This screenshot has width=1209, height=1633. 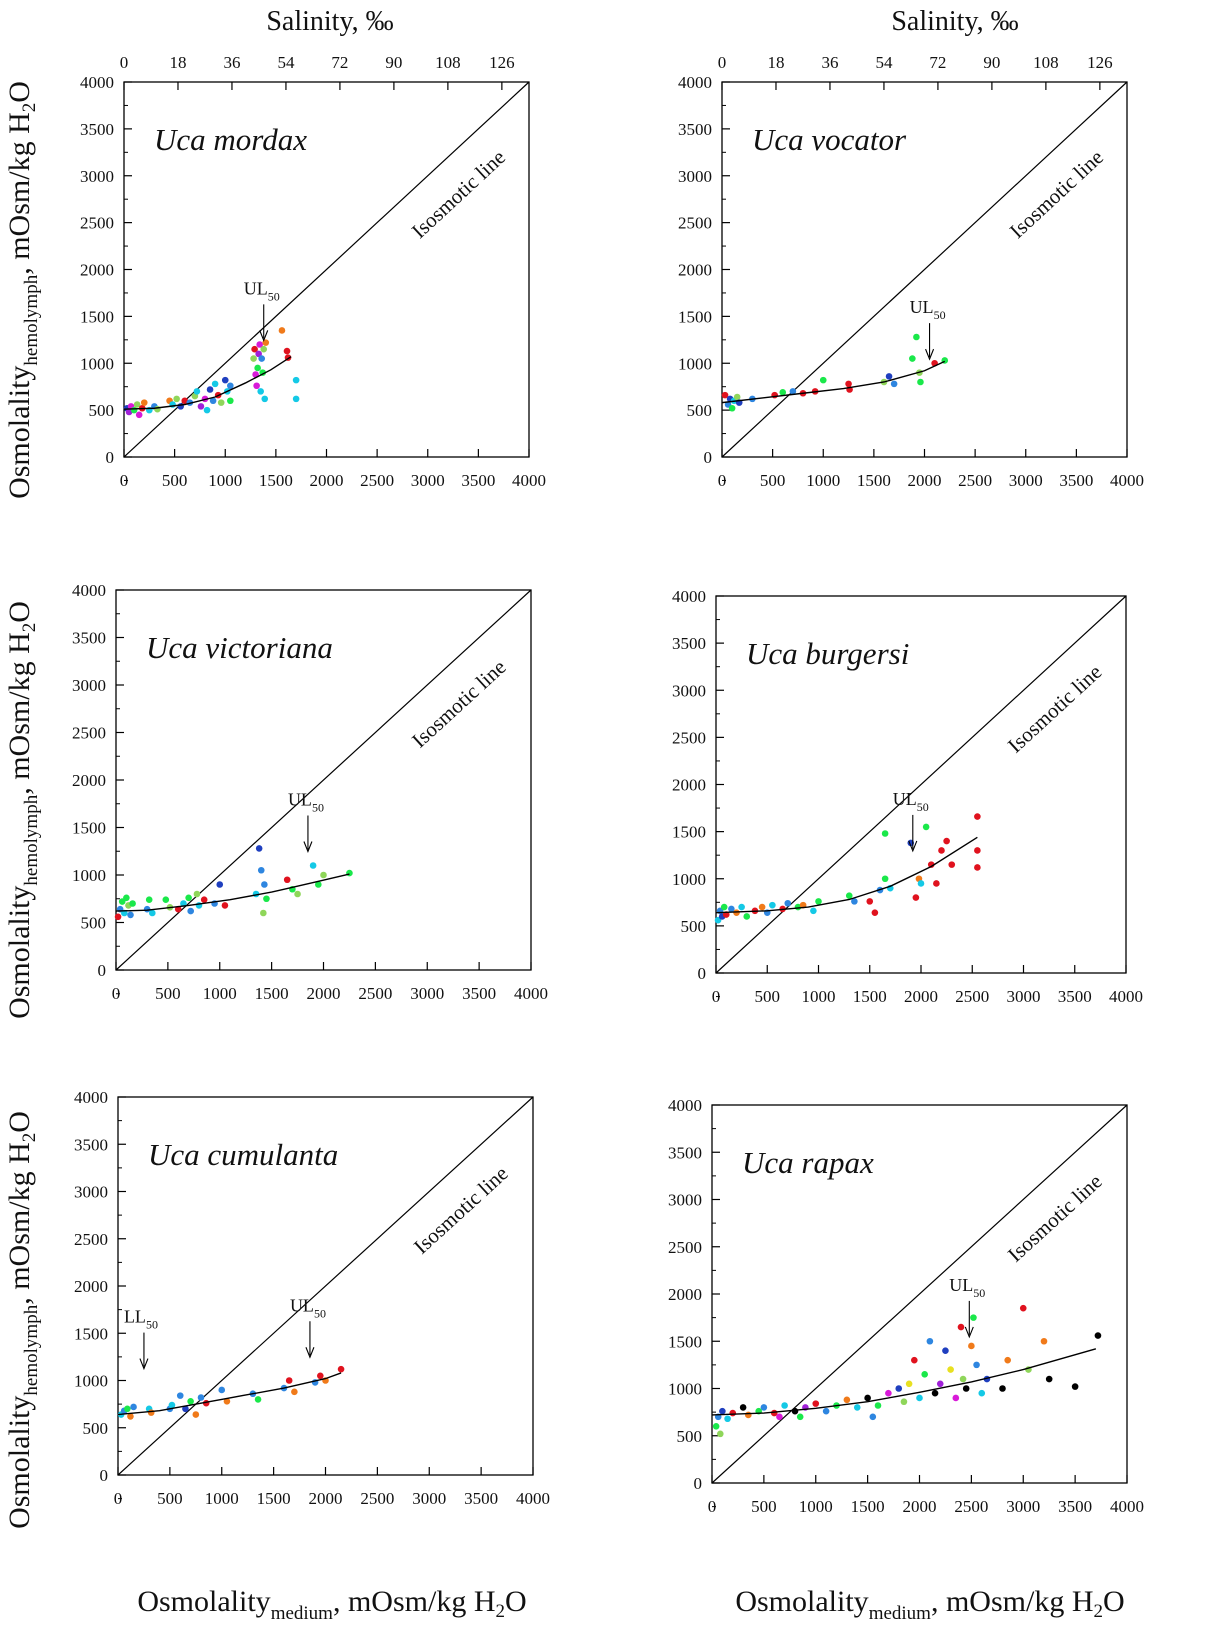 I want to click on x-tick-label: 500, so click(x=168, y=993).